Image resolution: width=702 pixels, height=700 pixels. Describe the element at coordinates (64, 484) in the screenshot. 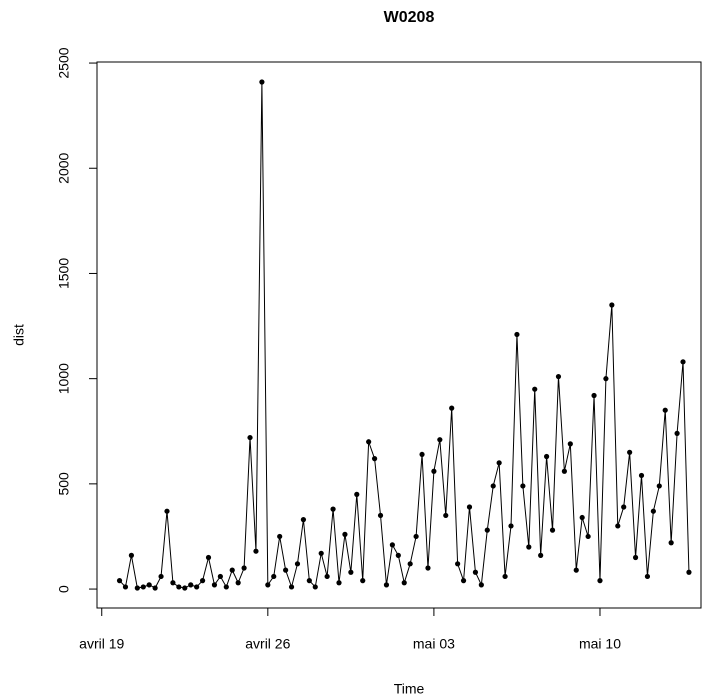

I see `y-tick-label: 500` at that location.